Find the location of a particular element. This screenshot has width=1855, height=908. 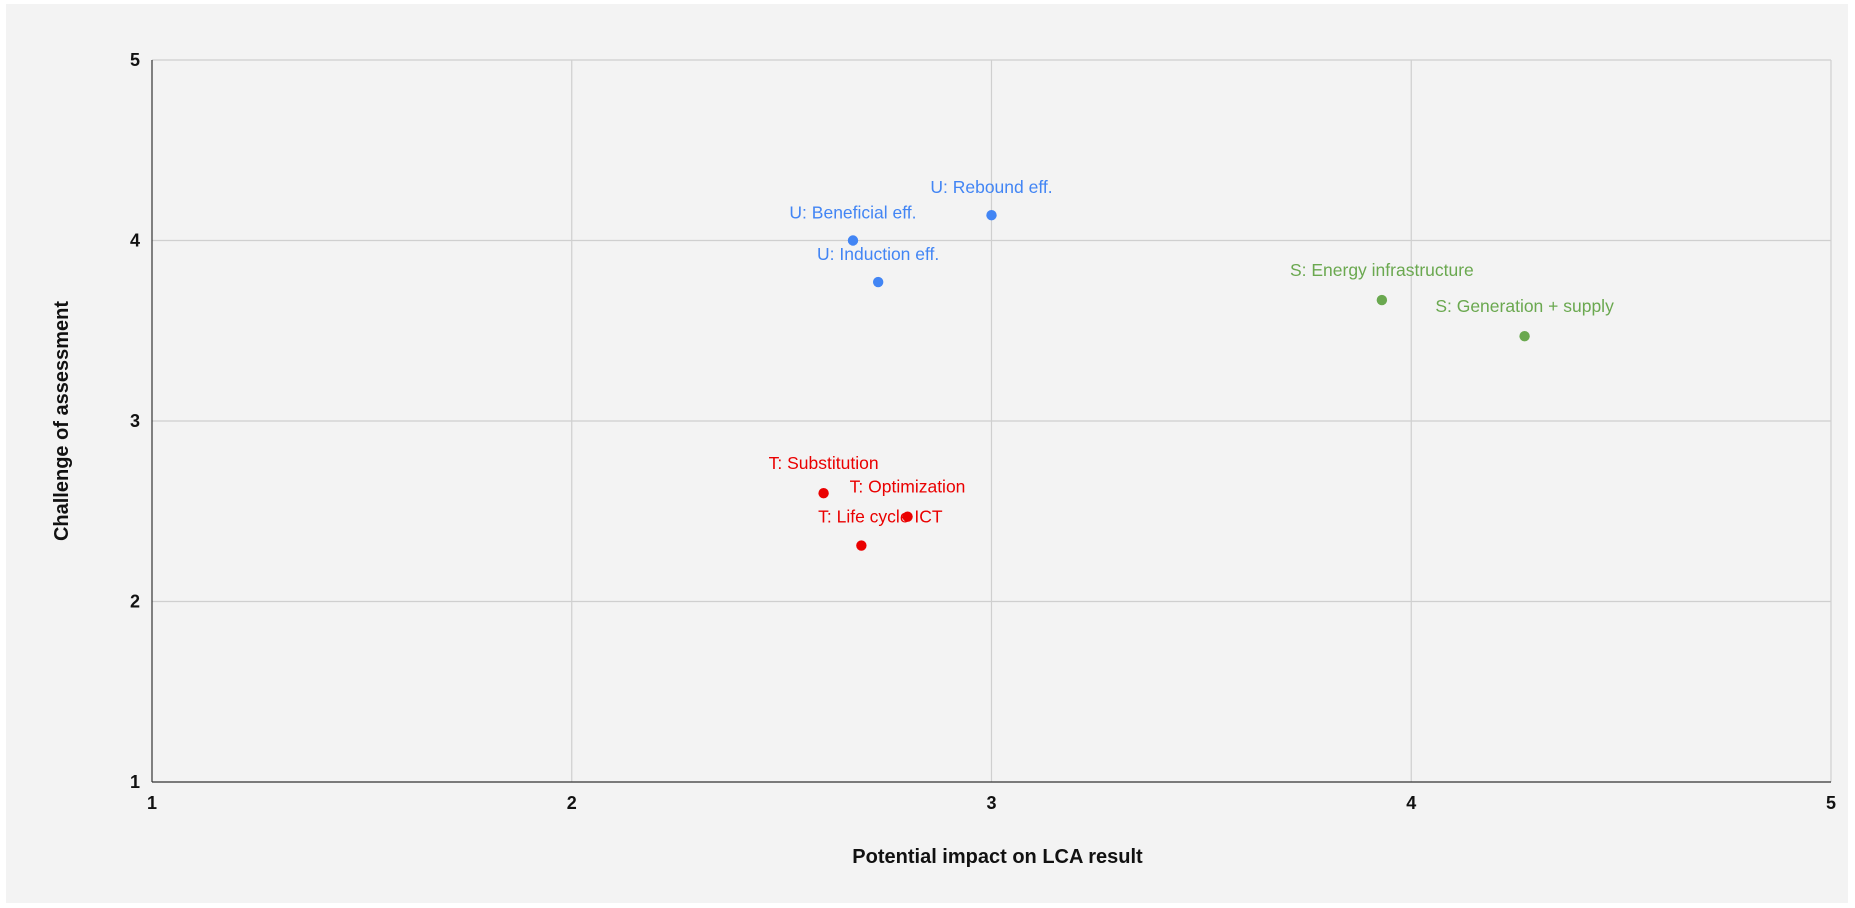

x-tick-label: 3 is located at coordinates (991, 803).